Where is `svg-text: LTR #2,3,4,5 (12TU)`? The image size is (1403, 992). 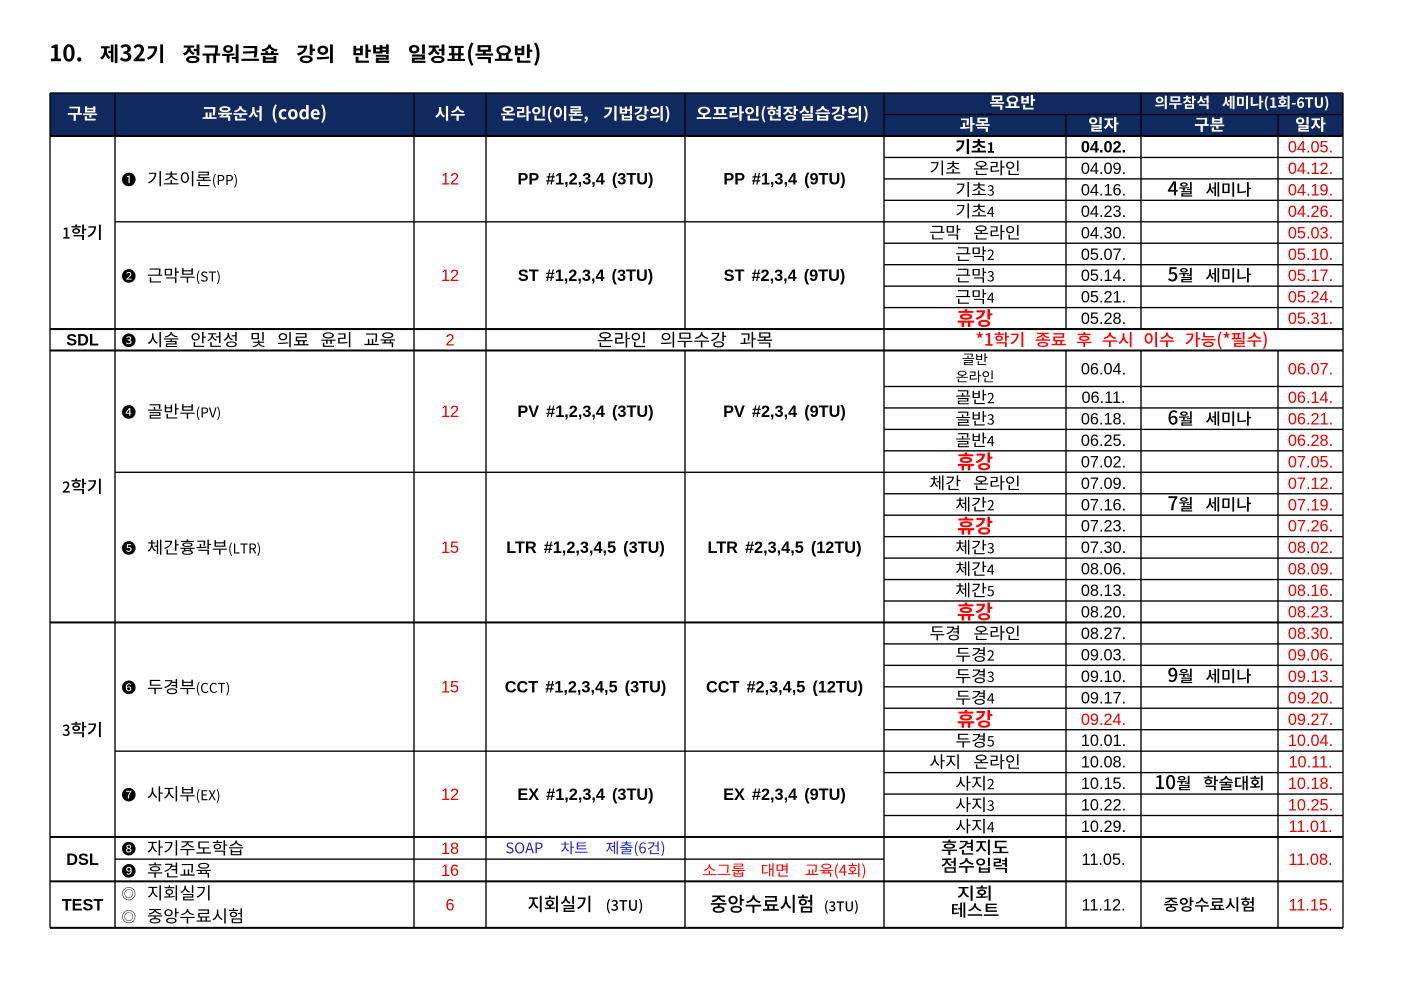 svg-text: LTR #2,3,4,5 (12TU) is located at coordinates (785, 548).